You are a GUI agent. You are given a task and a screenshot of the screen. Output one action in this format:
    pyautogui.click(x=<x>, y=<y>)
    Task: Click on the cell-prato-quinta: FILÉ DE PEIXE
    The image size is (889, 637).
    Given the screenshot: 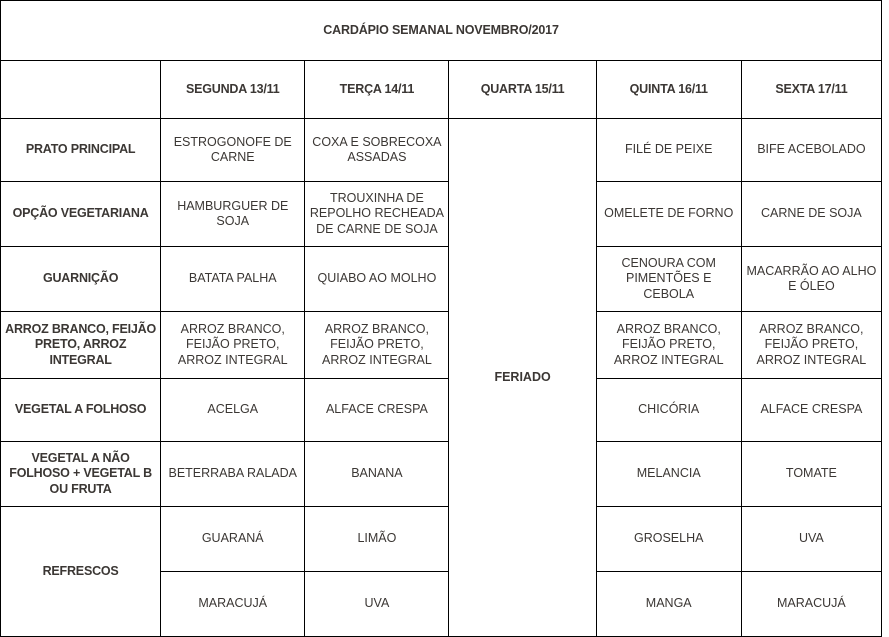 What is the action you would take?
    pyautogui.click(x=668, y=150)
    